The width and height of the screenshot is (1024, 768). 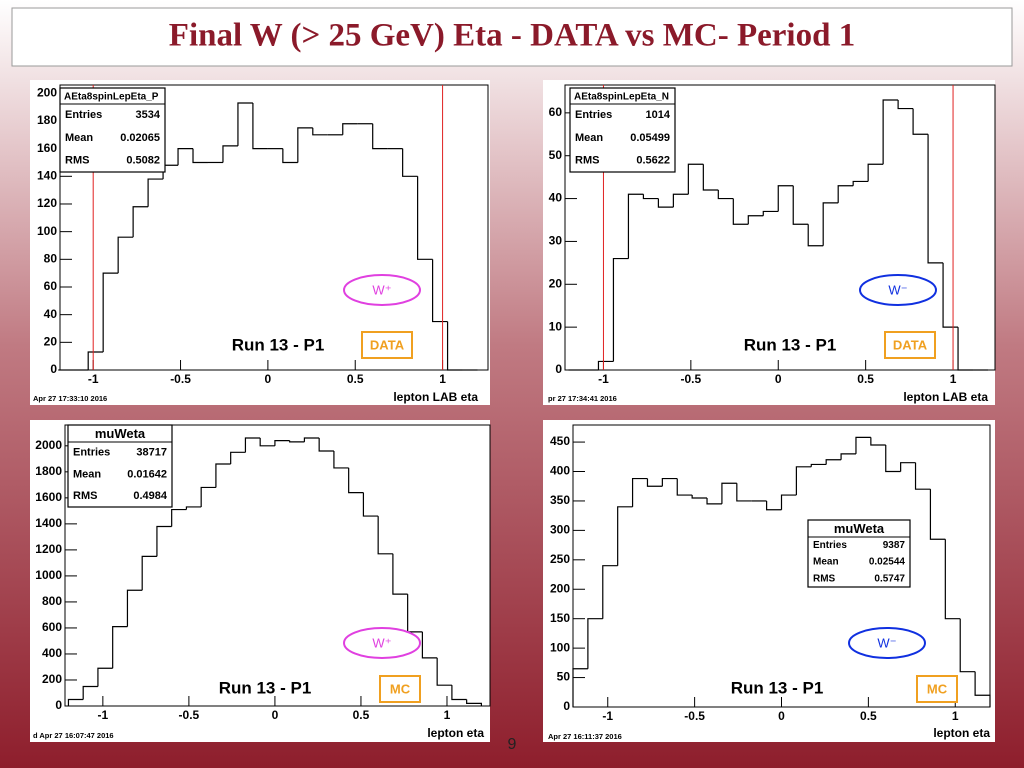 I want to click on y-tick-label: 0, so click(x=53, y=369).